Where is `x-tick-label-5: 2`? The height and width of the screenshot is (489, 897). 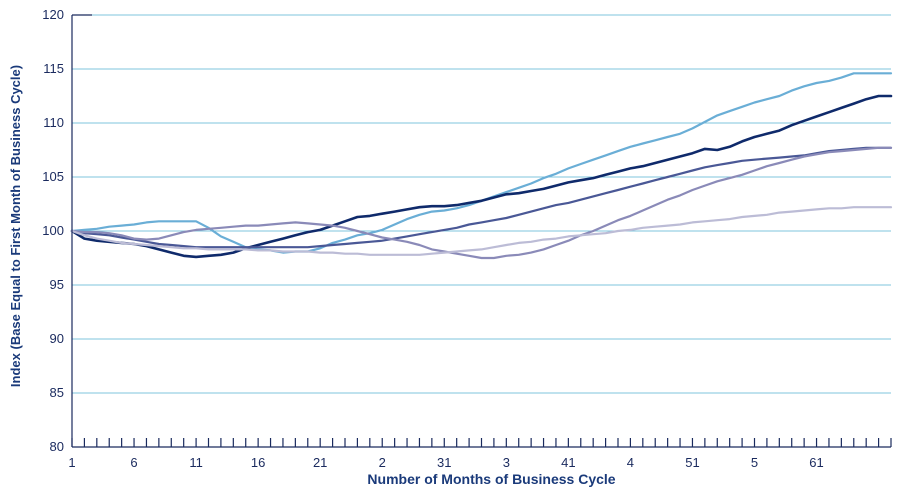
x-tick-label-5: 2 is located at coordinates (382, 462).